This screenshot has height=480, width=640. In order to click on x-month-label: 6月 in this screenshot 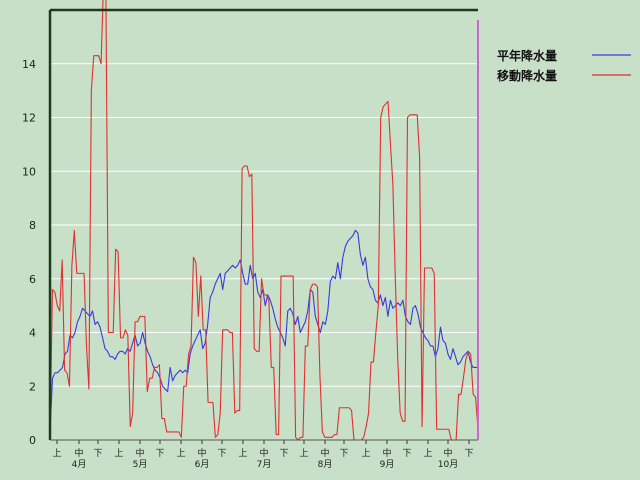, I will do `click(202, 464)`.